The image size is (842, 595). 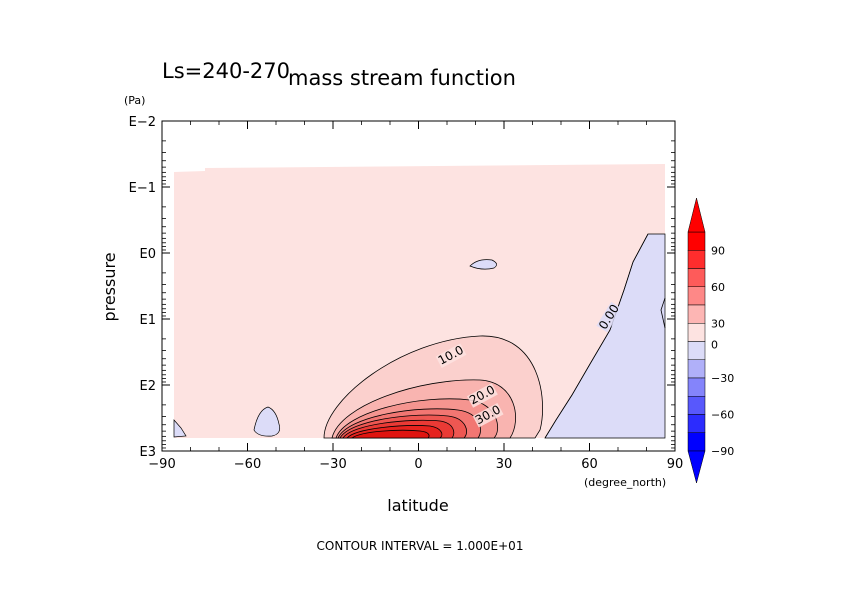 I want to click on contour-0-line, so click(x=596, y=336).